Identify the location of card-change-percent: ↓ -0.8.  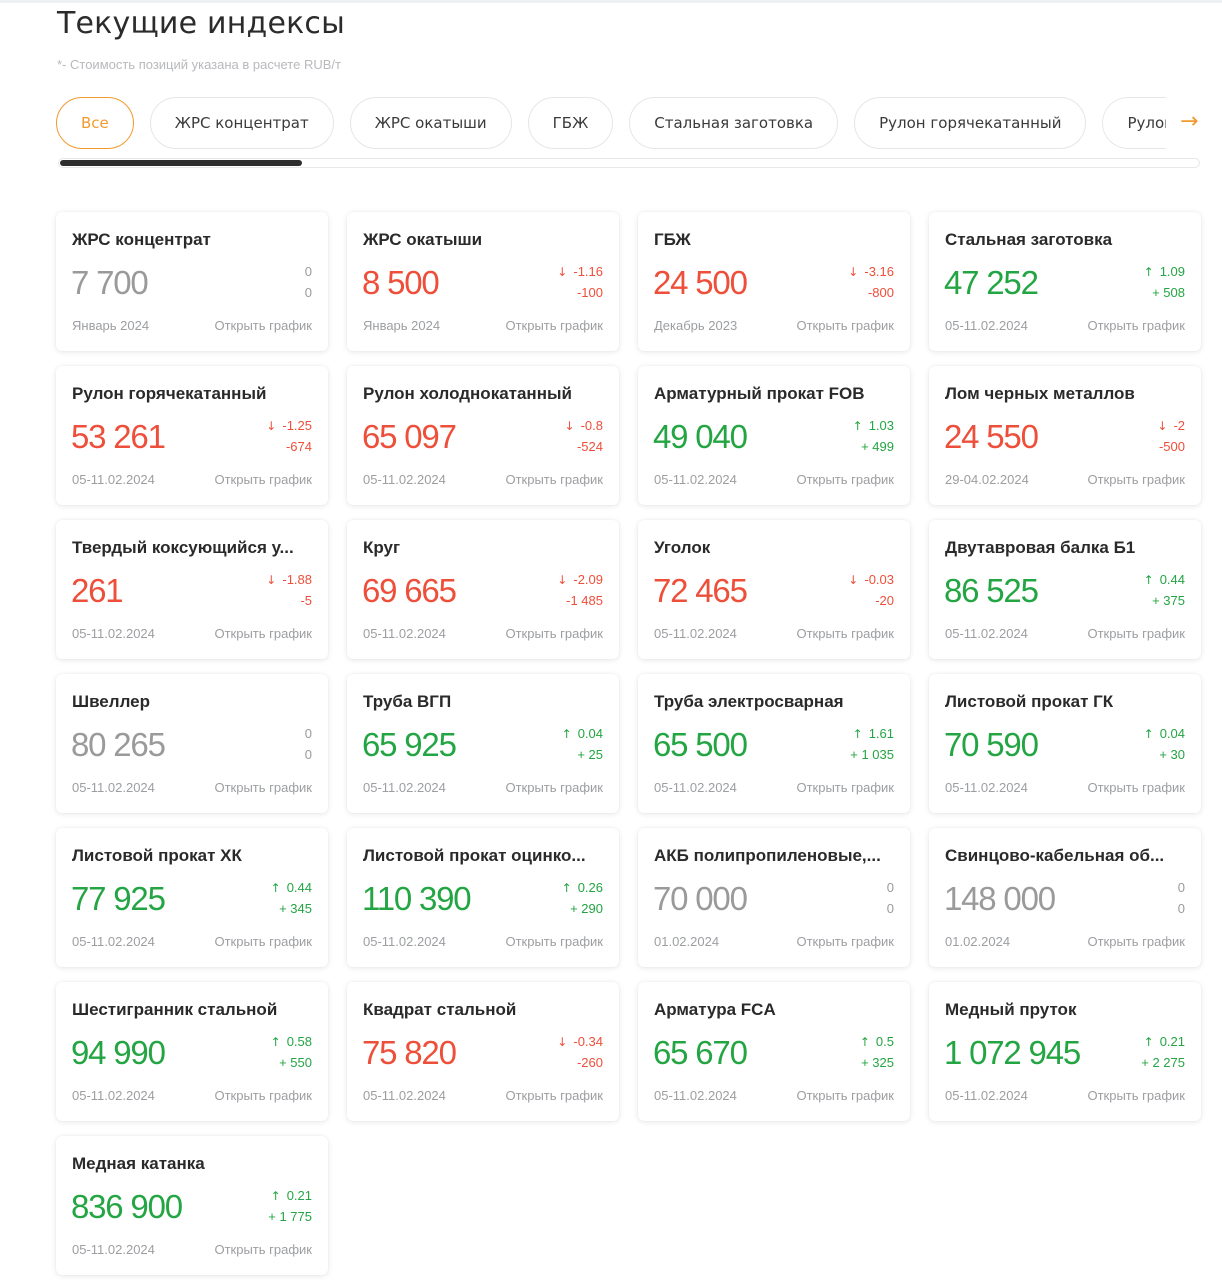
(584, 425).